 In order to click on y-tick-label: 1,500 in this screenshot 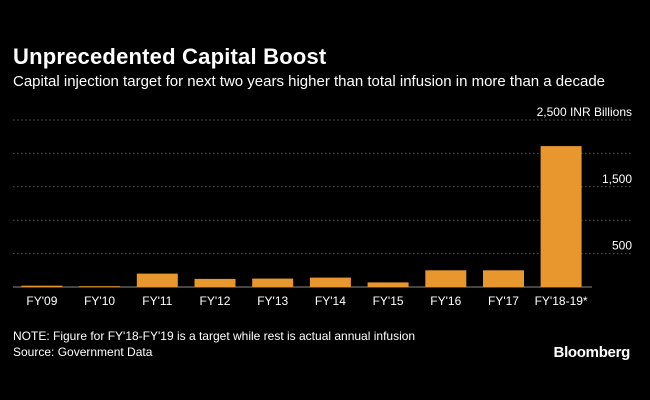, I will do `click(617, 179)`.